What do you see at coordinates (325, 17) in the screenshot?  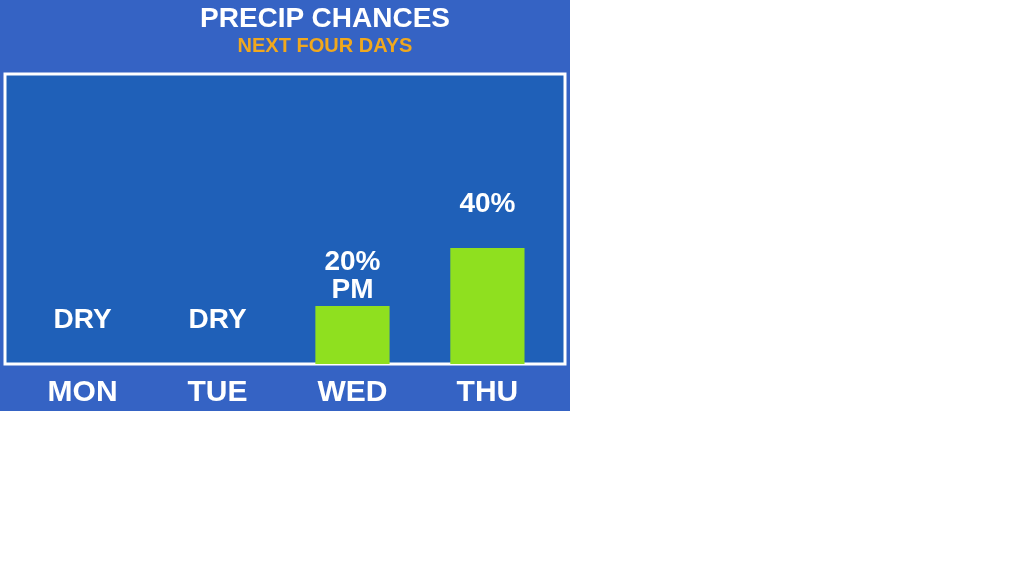 I see `chart-title: PRECIP CHANCES` at bounding box center [325, 17].